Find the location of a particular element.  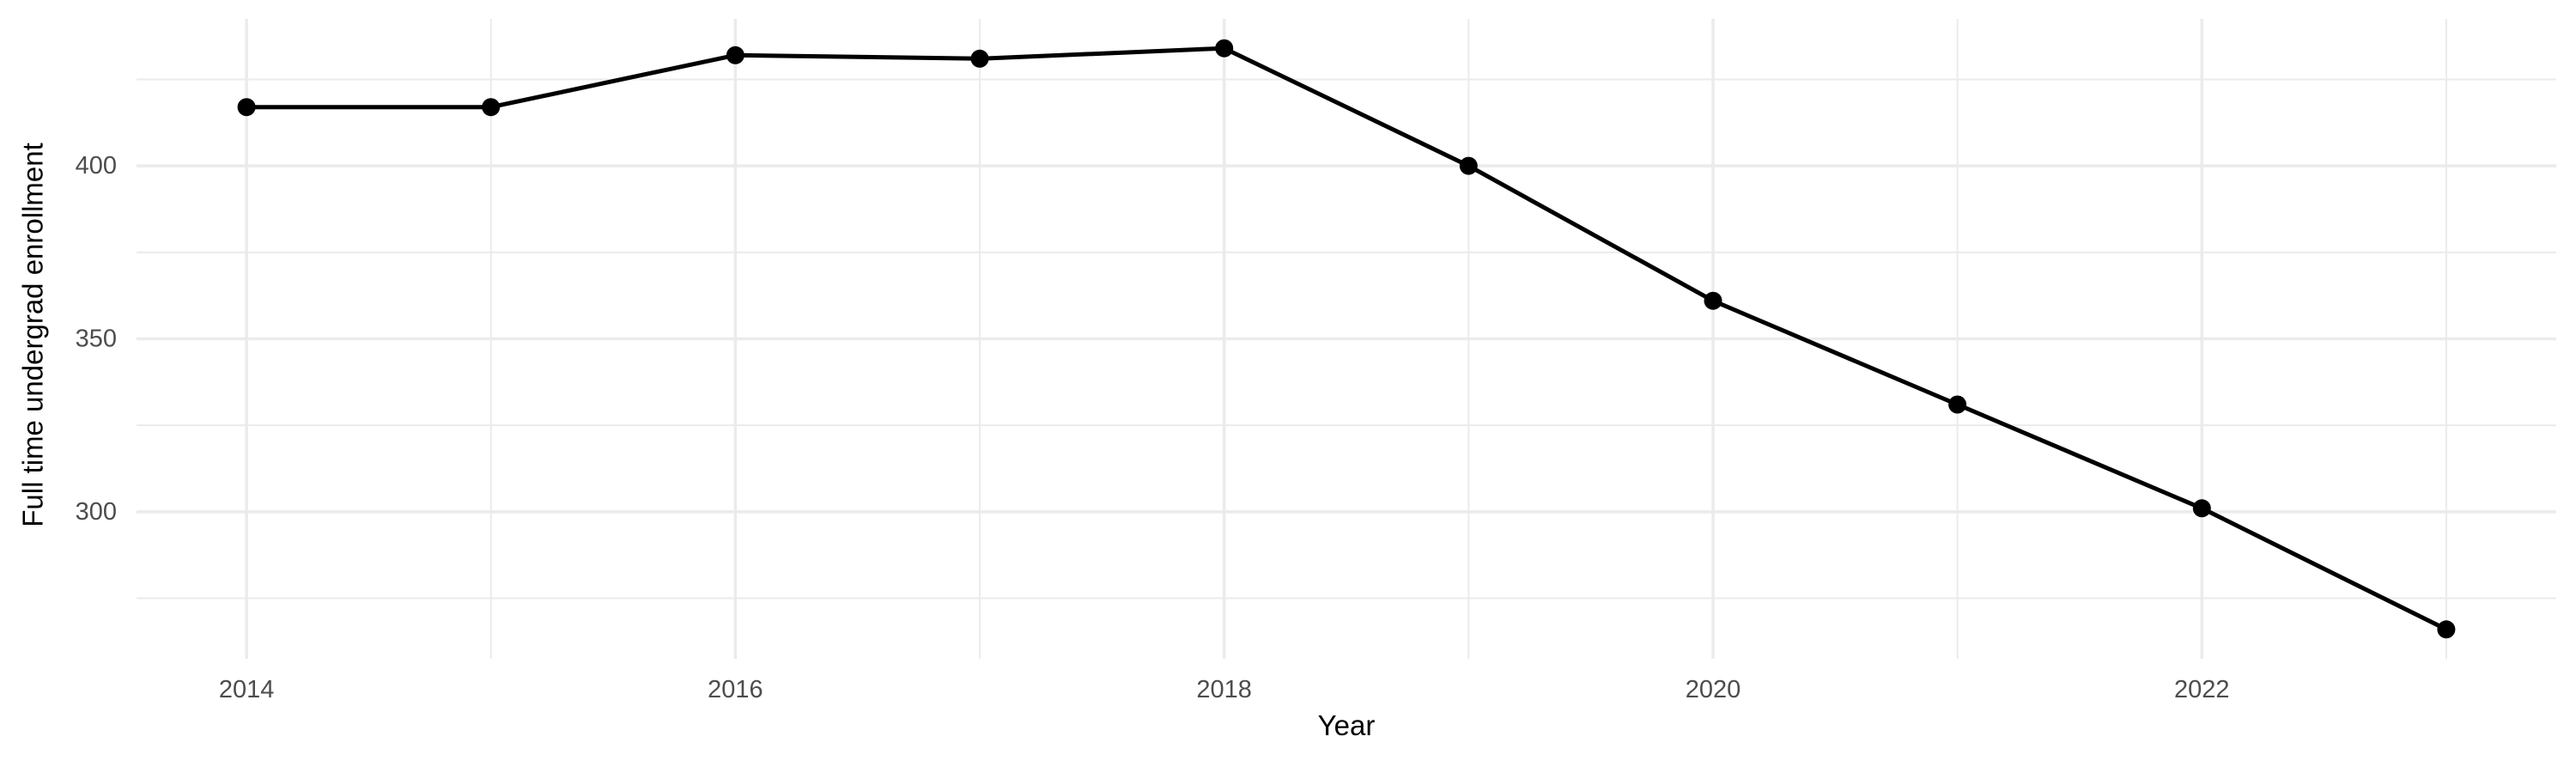

x-tick-label: 2022 is located at coordinates (2202, 689).